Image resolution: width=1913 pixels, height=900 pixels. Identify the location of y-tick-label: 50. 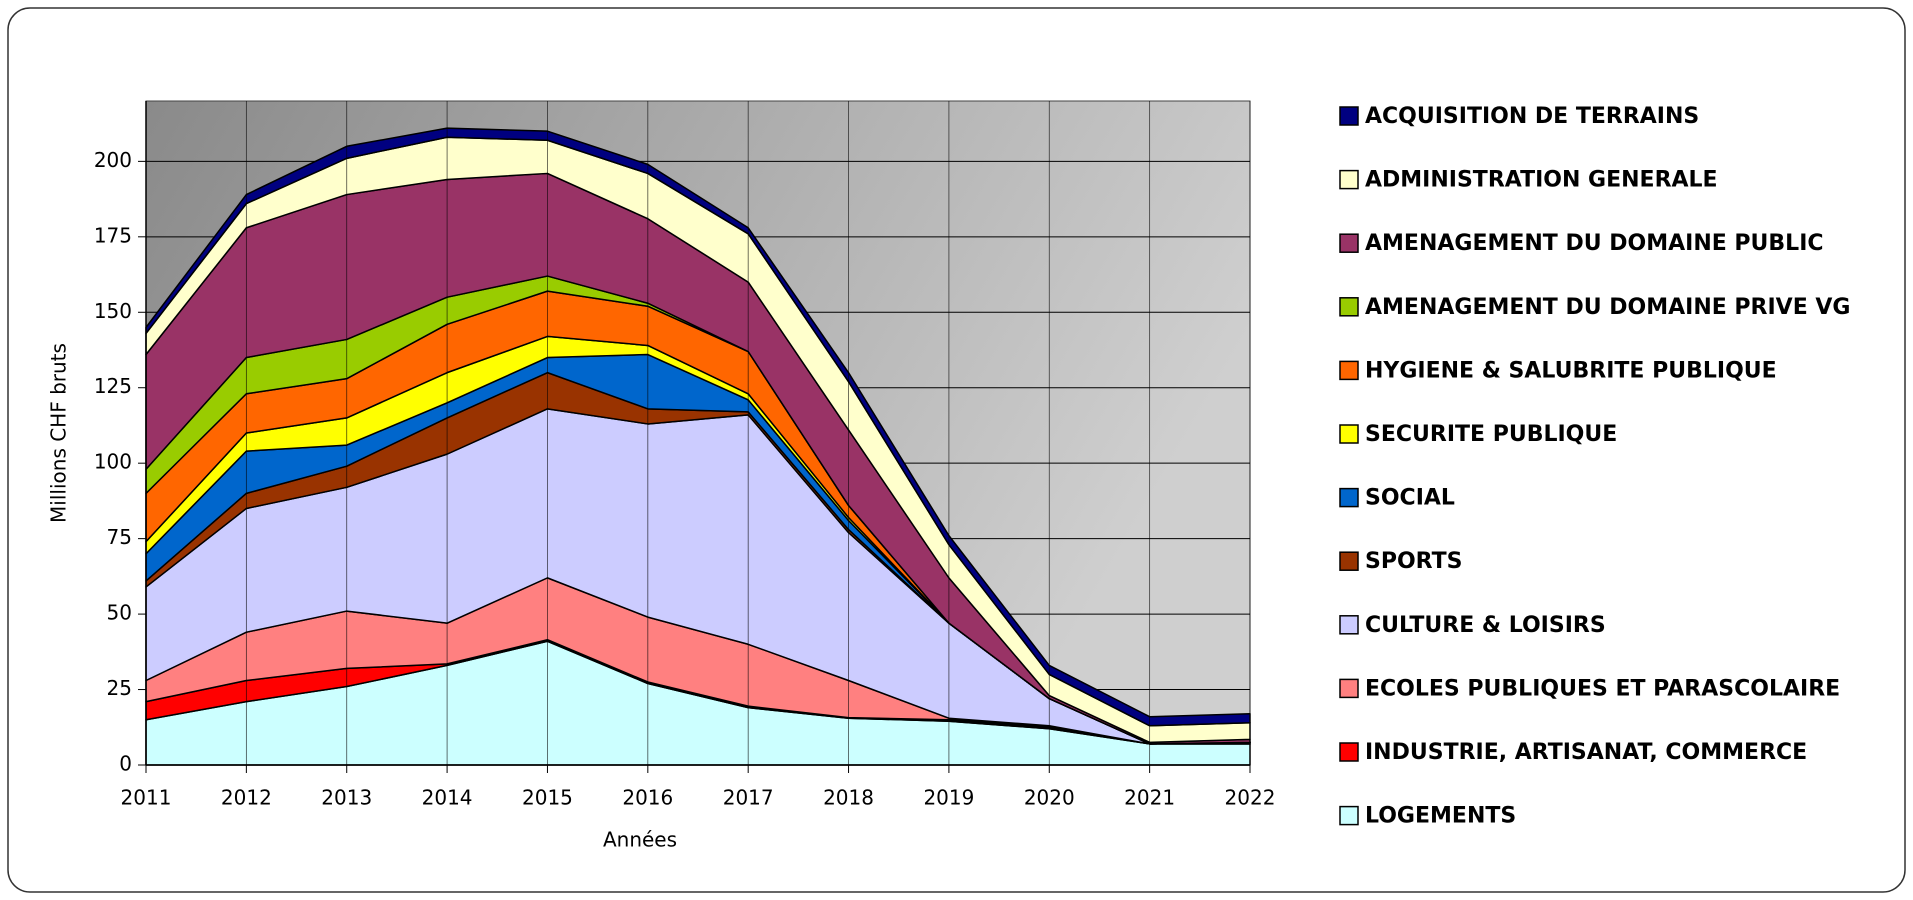
(119, 613).